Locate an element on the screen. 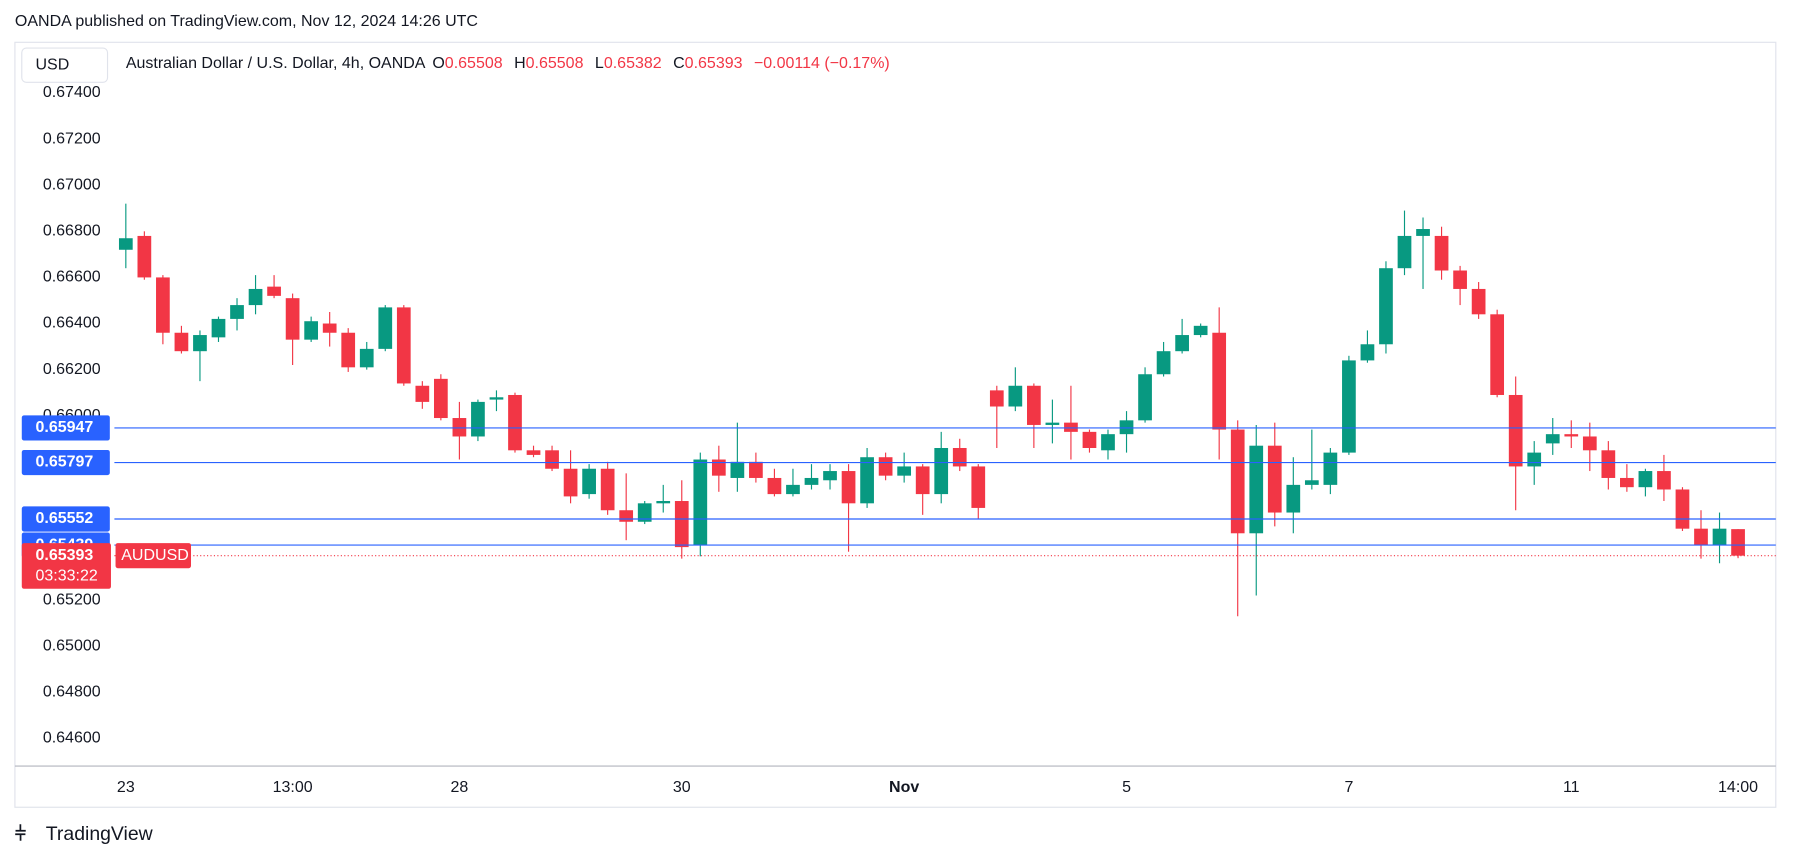 The width and height of the screenshot is (1793, 866). symbol-label: AUDUSD is located at coordinates (155, 555).